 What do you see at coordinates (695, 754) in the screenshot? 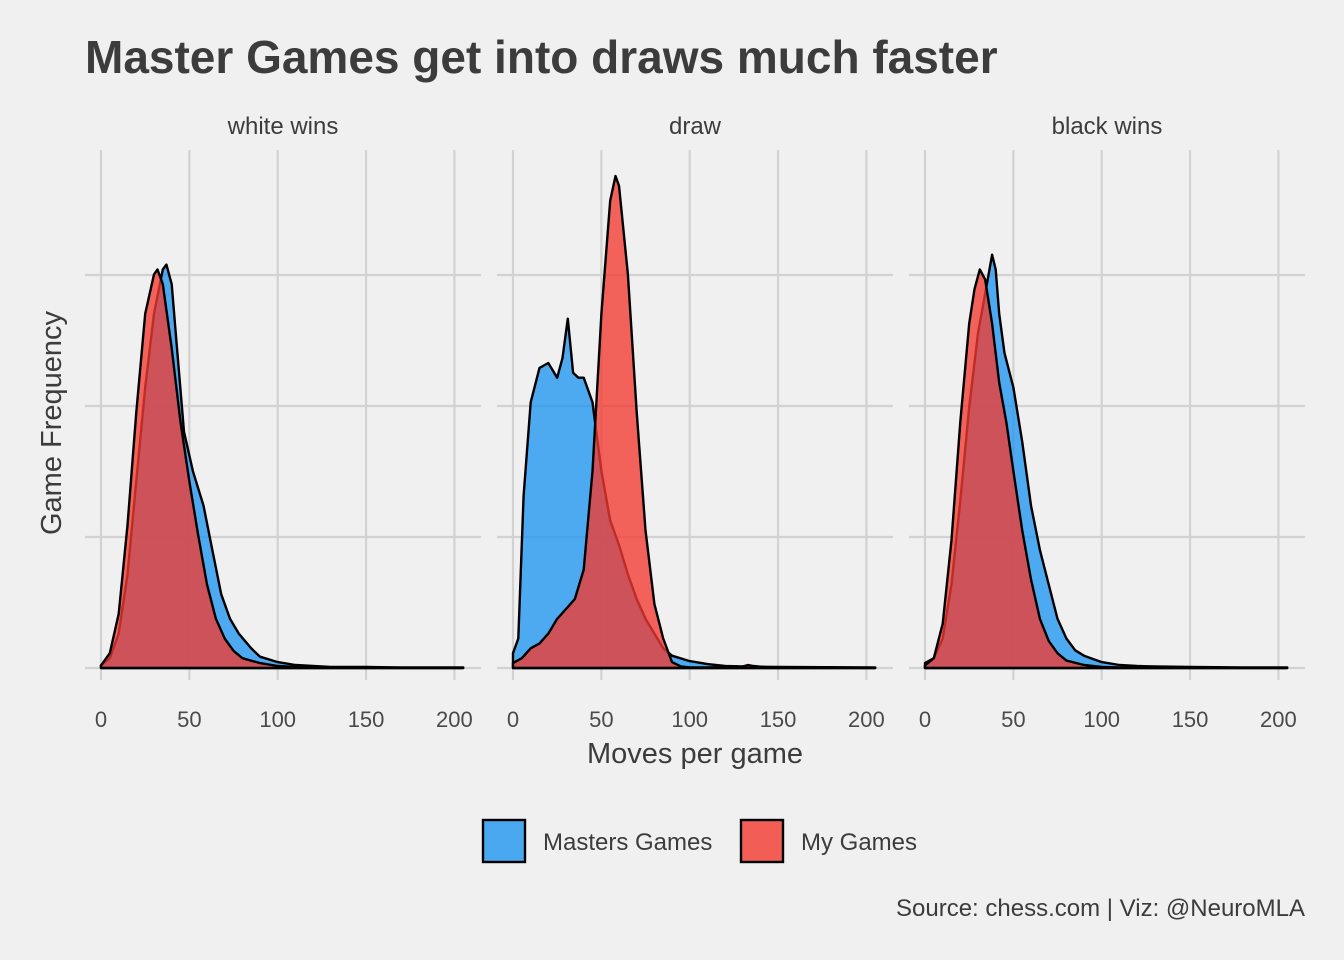
I see `x-axis-label: Moves per game` at bounding box center [695, 754].